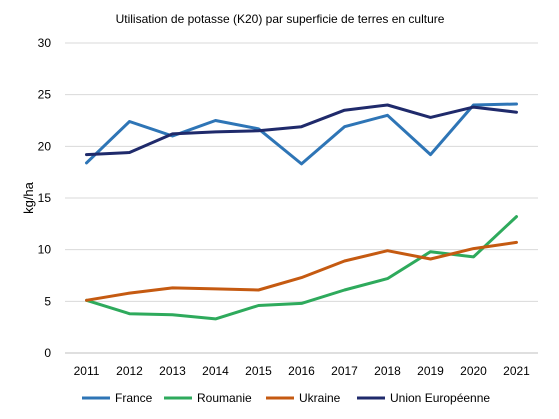 The image size is (559, 419). What do you see at coordinates (224, 398) in the screenshot?
I see `legend-label: Roumanie` at bounding box center [224, 398].